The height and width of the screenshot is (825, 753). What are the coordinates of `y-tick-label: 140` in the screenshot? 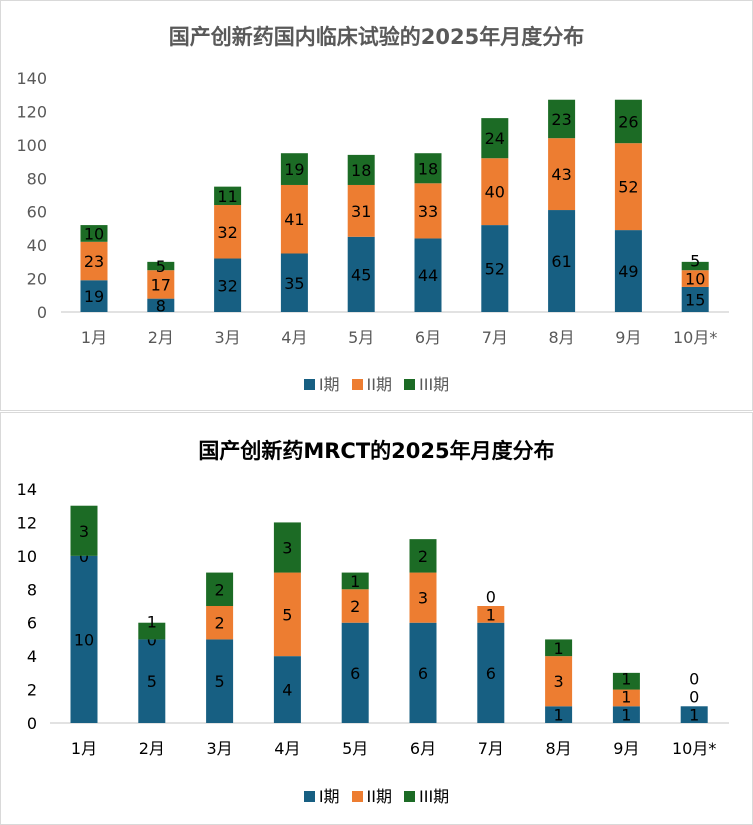 It's located at (31, 78).